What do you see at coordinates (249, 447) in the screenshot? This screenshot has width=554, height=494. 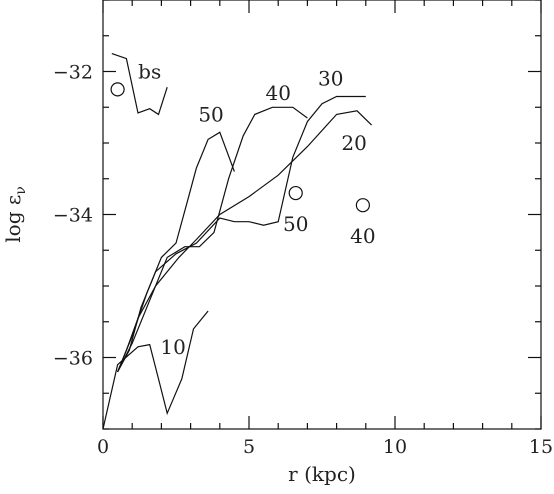 I see `x-tick-label: 5` at bounding box center [249, 447].